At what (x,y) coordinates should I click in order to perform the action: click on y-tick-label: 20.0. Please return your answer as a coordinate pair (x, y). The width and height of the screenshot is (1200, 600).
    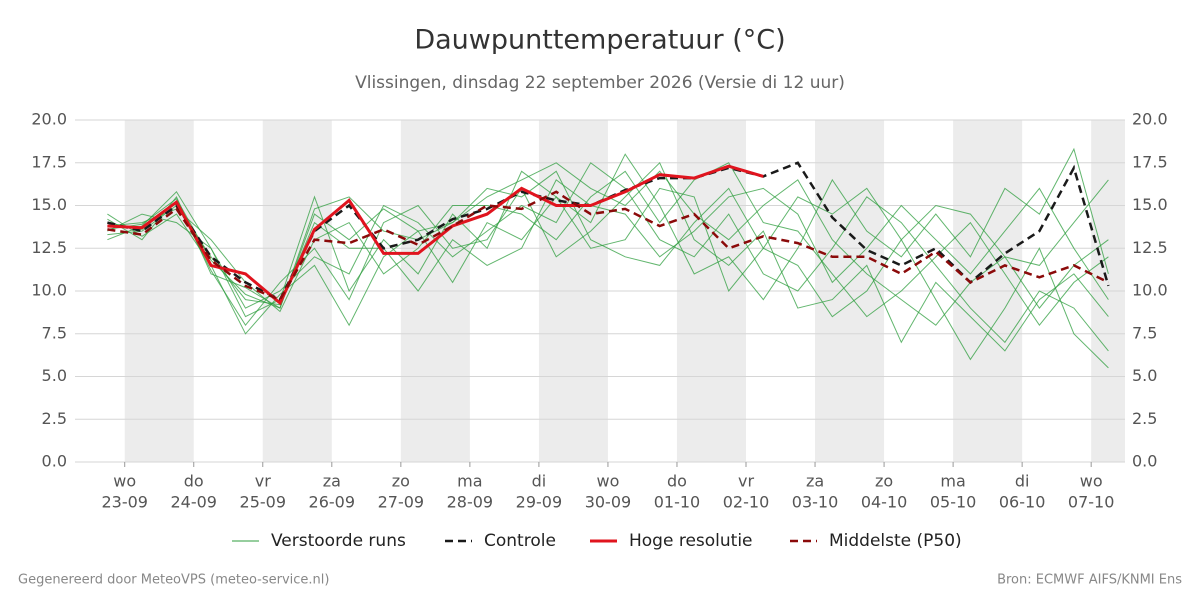
    Looking at the image, I should click on (49, 119).